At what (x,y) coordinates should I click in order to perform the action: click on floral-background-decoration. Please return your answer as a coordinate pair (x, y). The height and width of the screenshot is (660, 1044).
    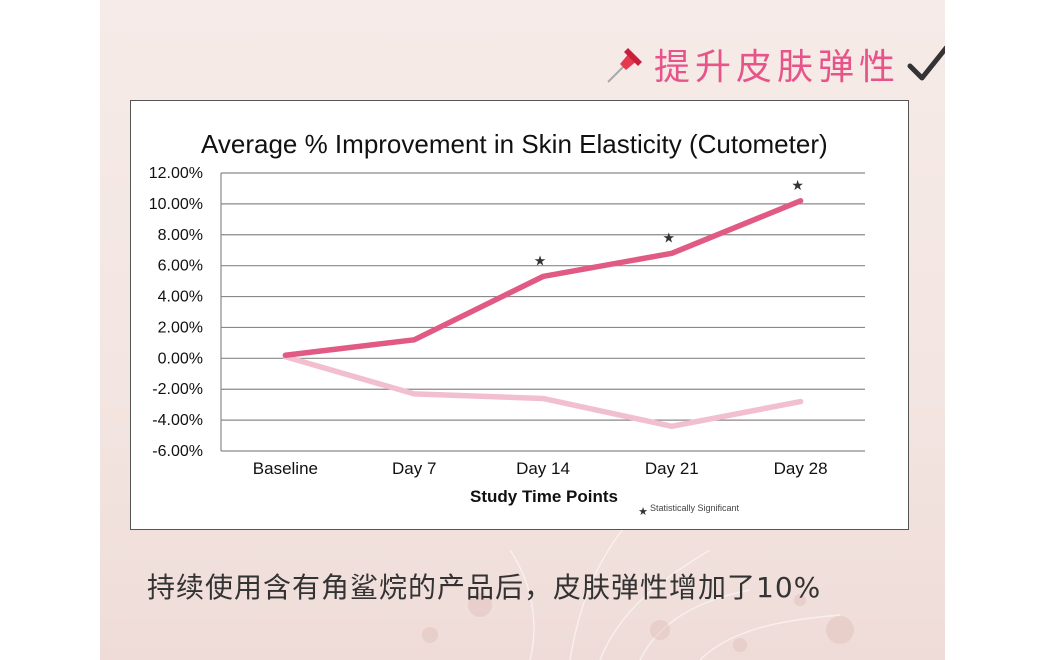
    Looking at the image, I should click on (638, 584).